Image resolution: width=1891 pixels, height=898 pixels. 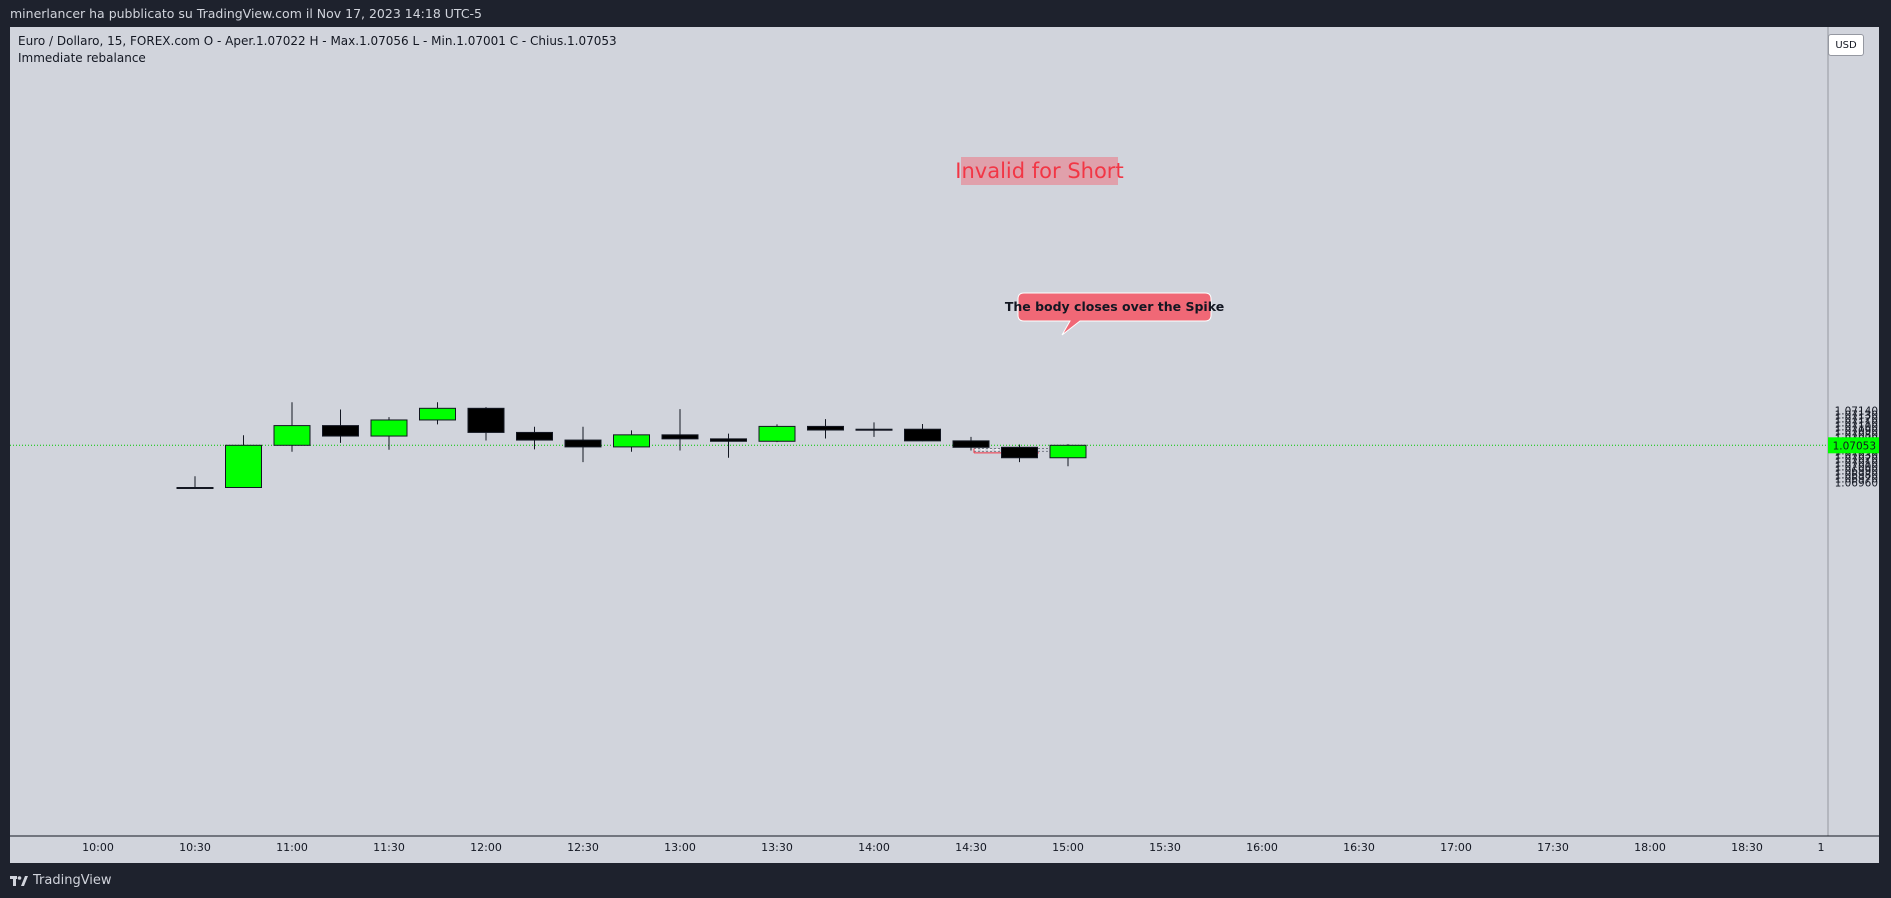 I want to click on y-tick-label: 1.07000, so click(x=1856, y=468).